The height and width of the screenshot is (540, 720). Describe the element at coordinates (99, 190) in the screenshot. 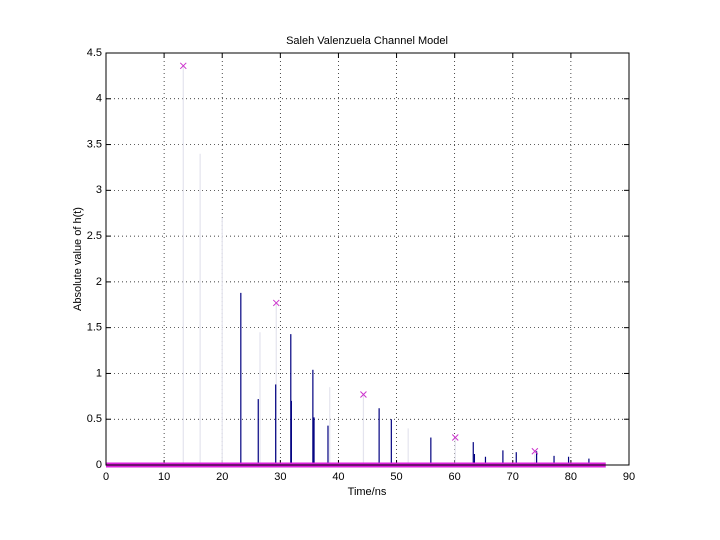

I see `y-tick-label: 3` at that location.